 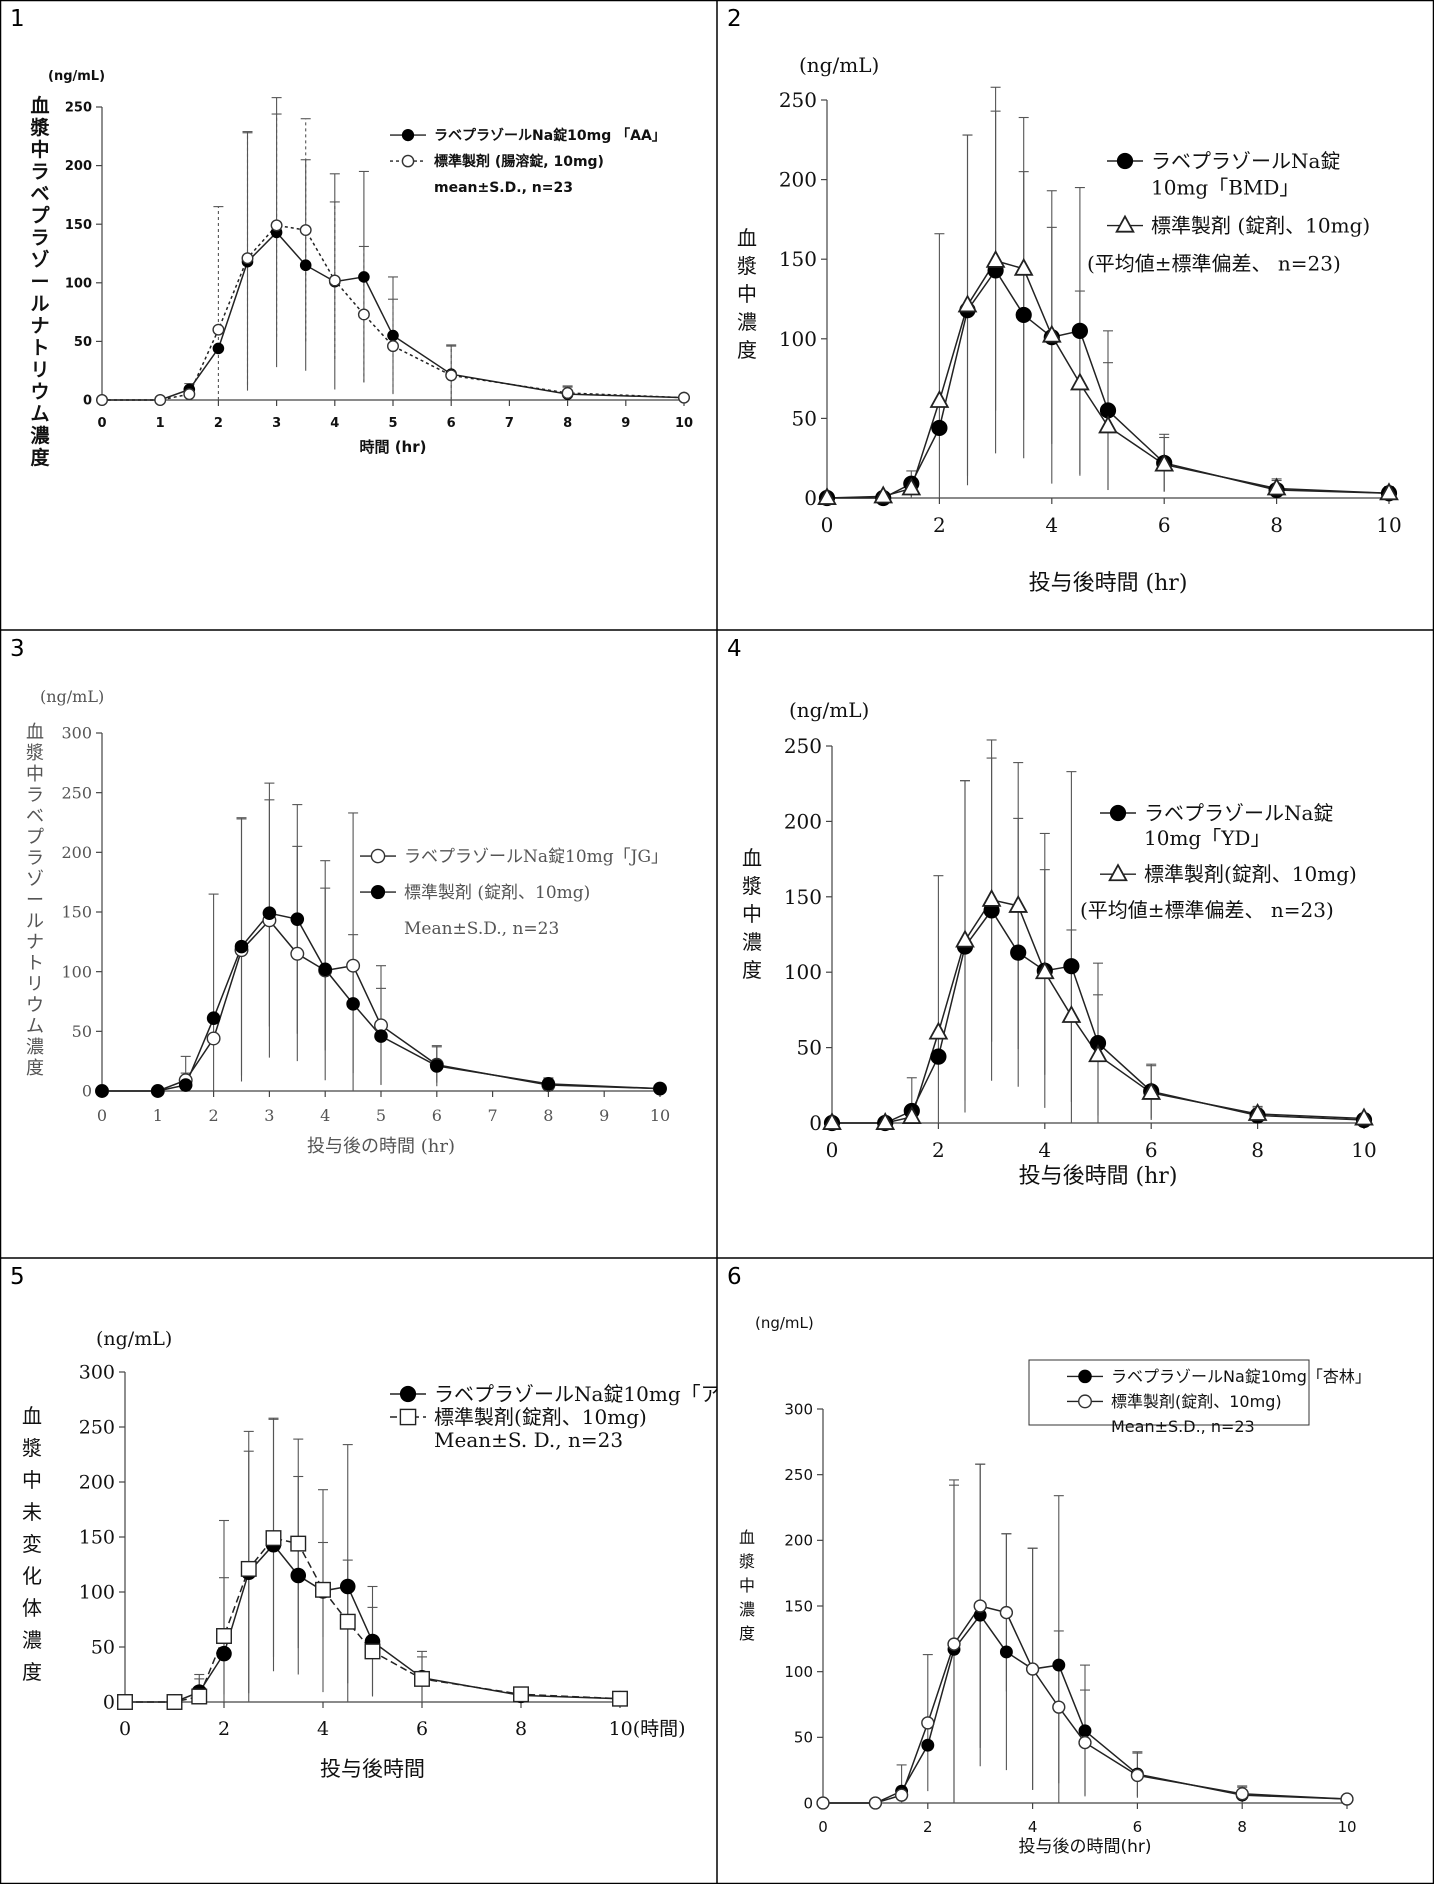 What do you see at coordinates (575, 1394) in the screenshot?
I see `legend-label: ラベプラゾールNa錠10mg「アメル」` at bounding box center [575, 1394].